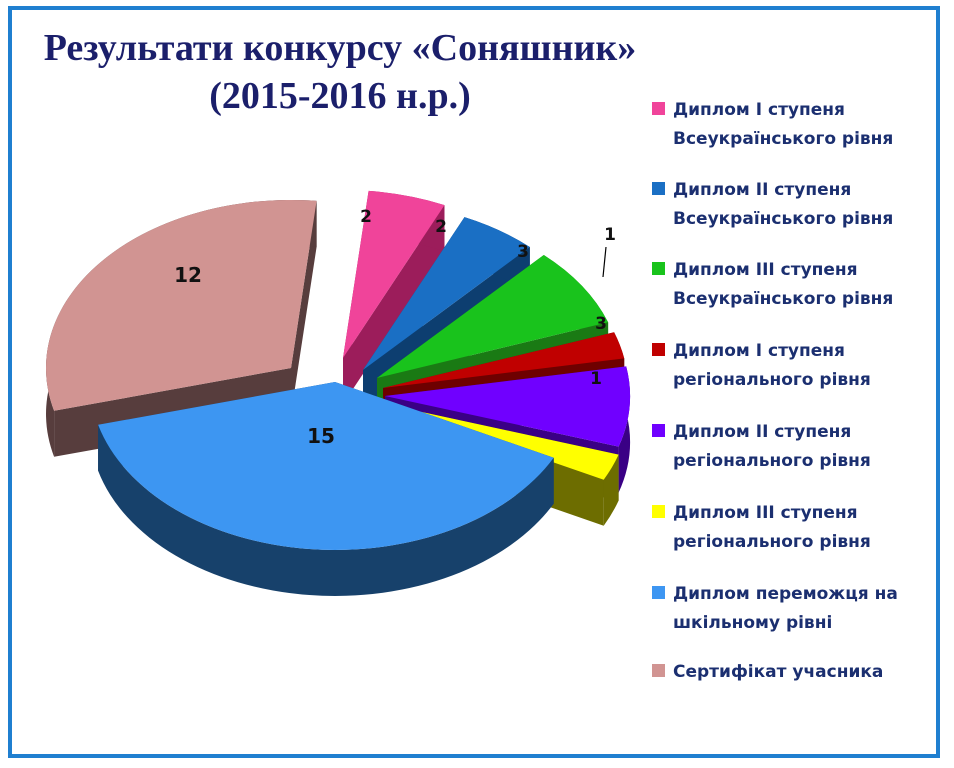  Describe the element at coordinates (772, 542) in the screenshot. I see `legend-label-6-line-2: регіонального рівня` at that location.